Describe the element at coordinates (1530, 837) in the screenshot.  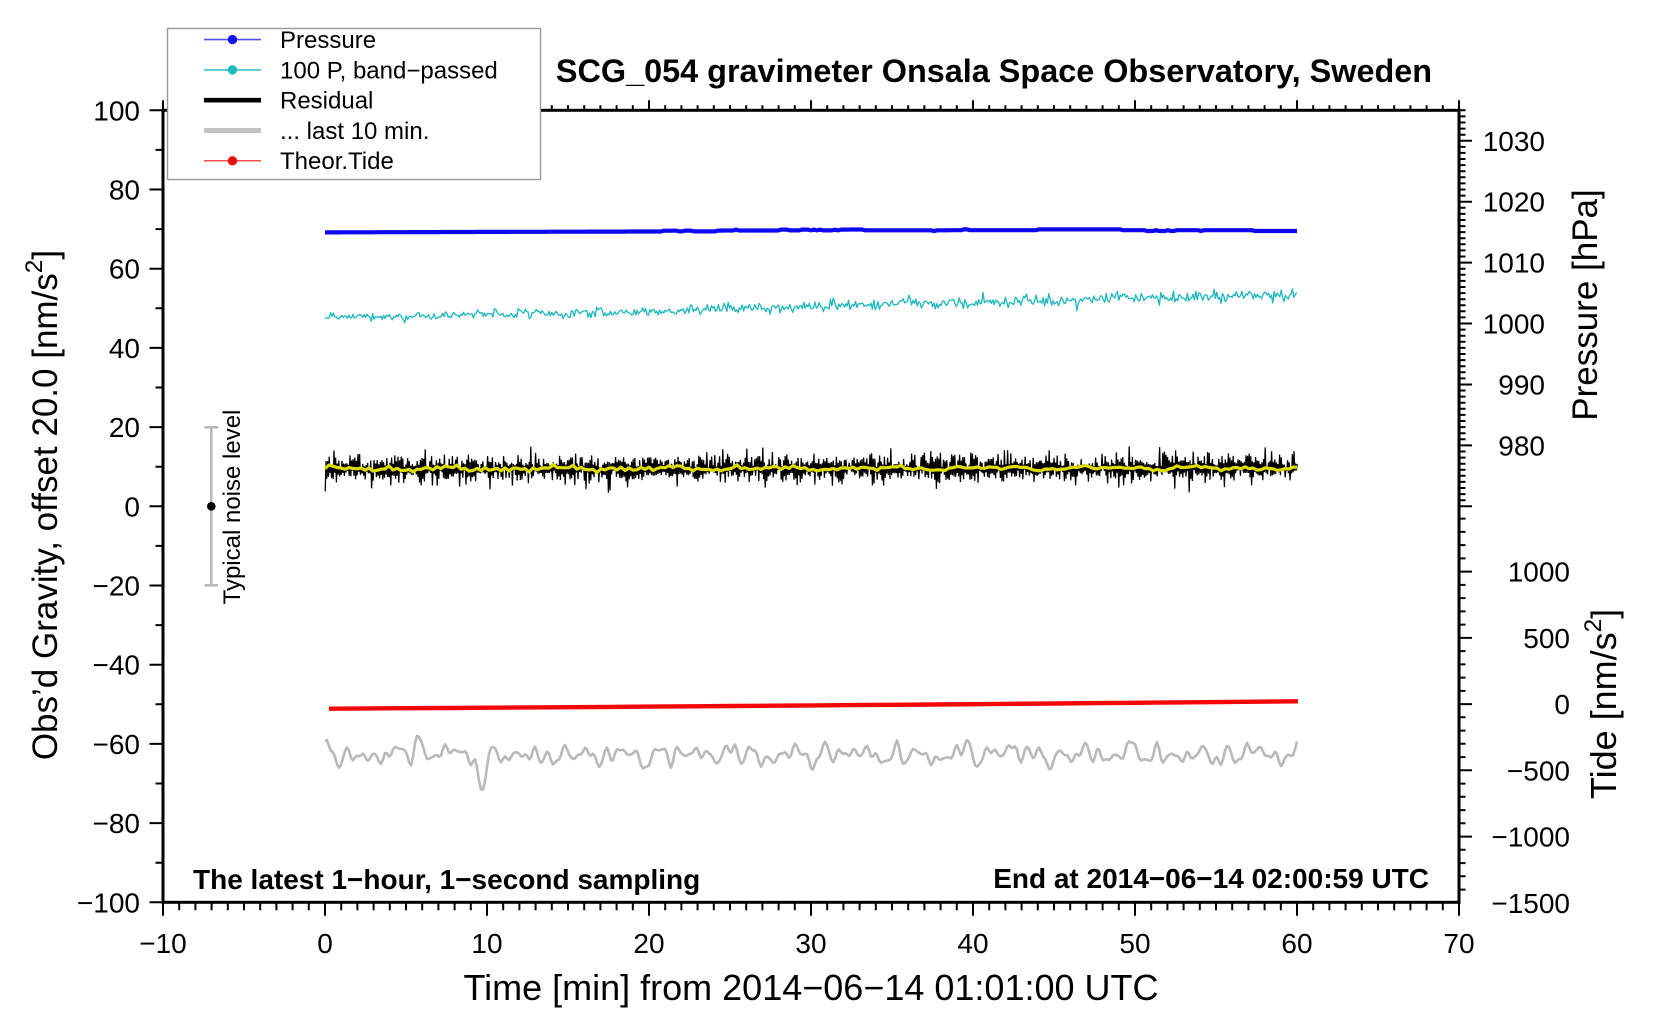
I see `svg-text: −1000` at that location.